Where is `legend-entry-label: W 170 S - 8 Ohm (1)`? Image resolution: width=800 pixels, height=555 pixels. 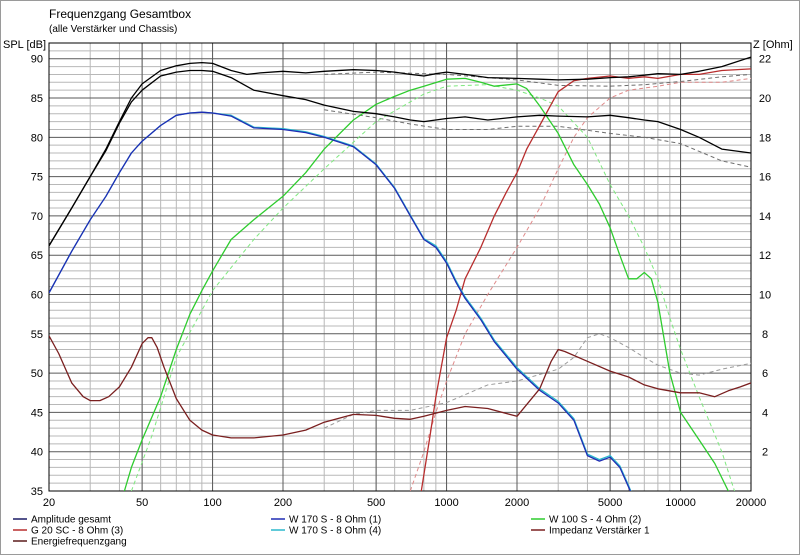 legend-entry-label: W 170 S - 8 Ohm (1) is located at coordinates (335, 520).